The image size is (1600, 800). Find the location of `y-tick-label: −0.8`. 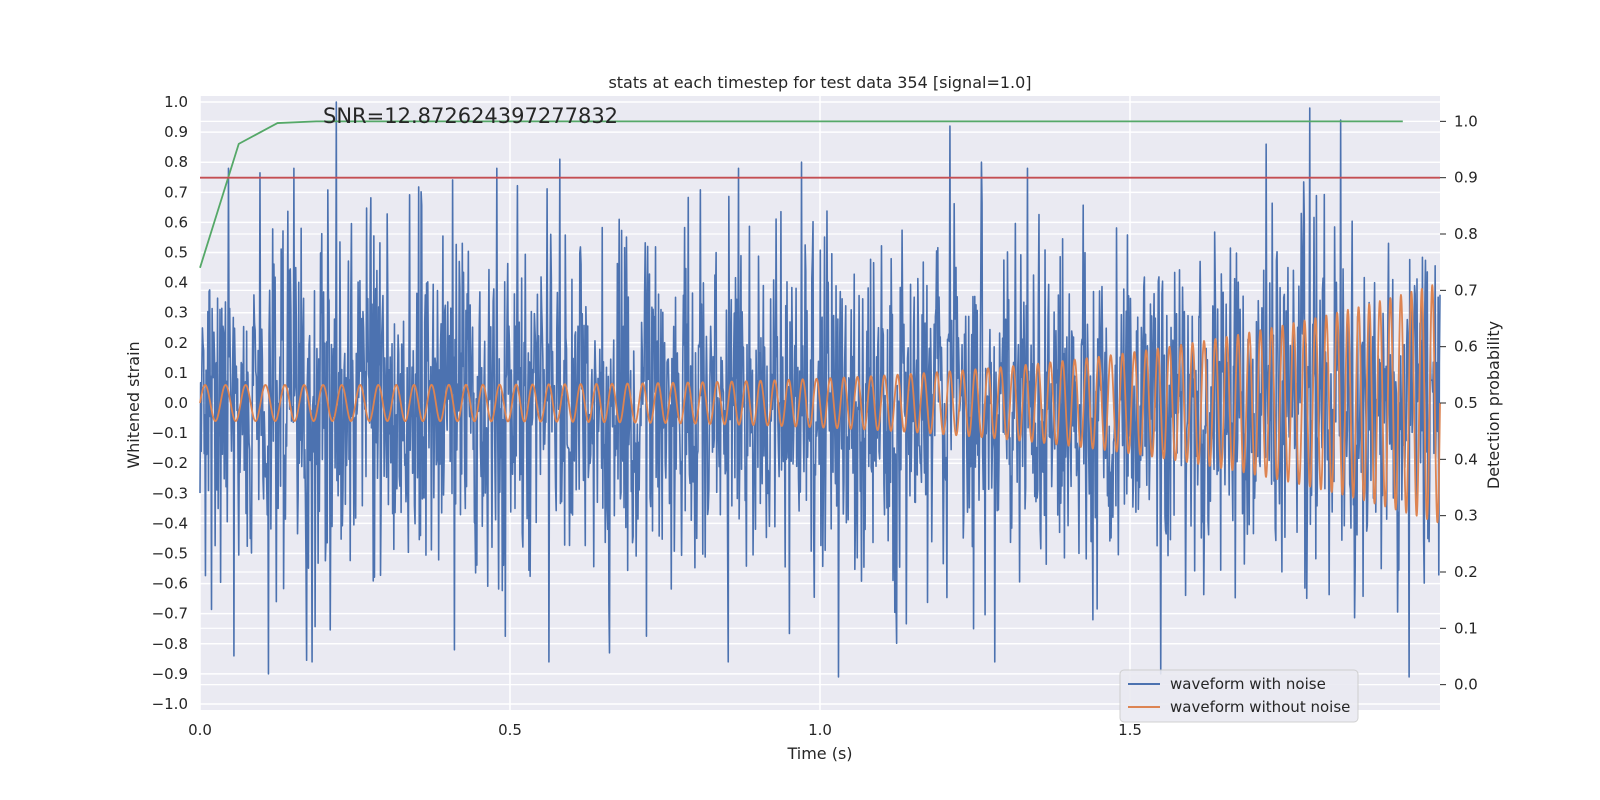

y-tick-label: −0.8 is located at coordinates (170, 644).